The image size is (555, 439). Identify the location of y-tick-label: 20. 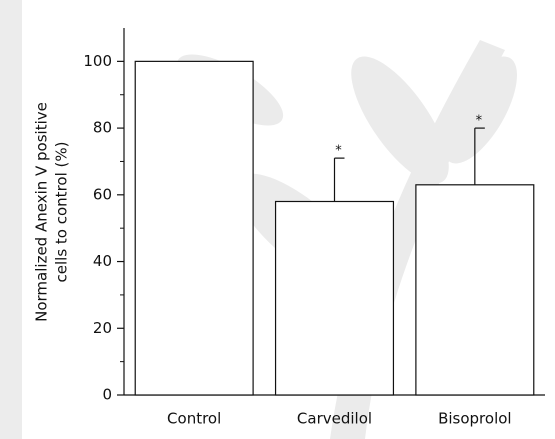
(102, 328).